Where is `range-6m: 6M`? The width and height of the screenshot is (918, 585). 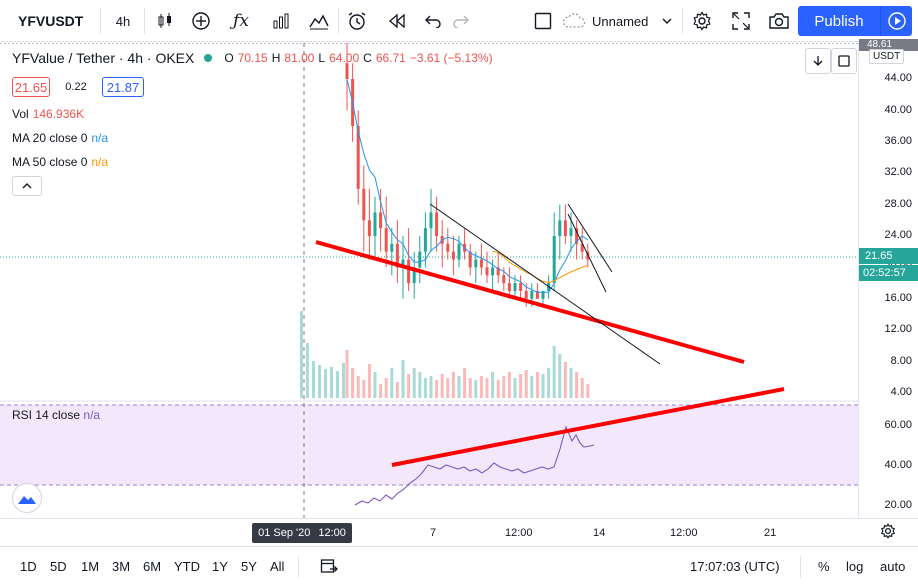
range-6m: 6M is located at coordinates (152, 566).